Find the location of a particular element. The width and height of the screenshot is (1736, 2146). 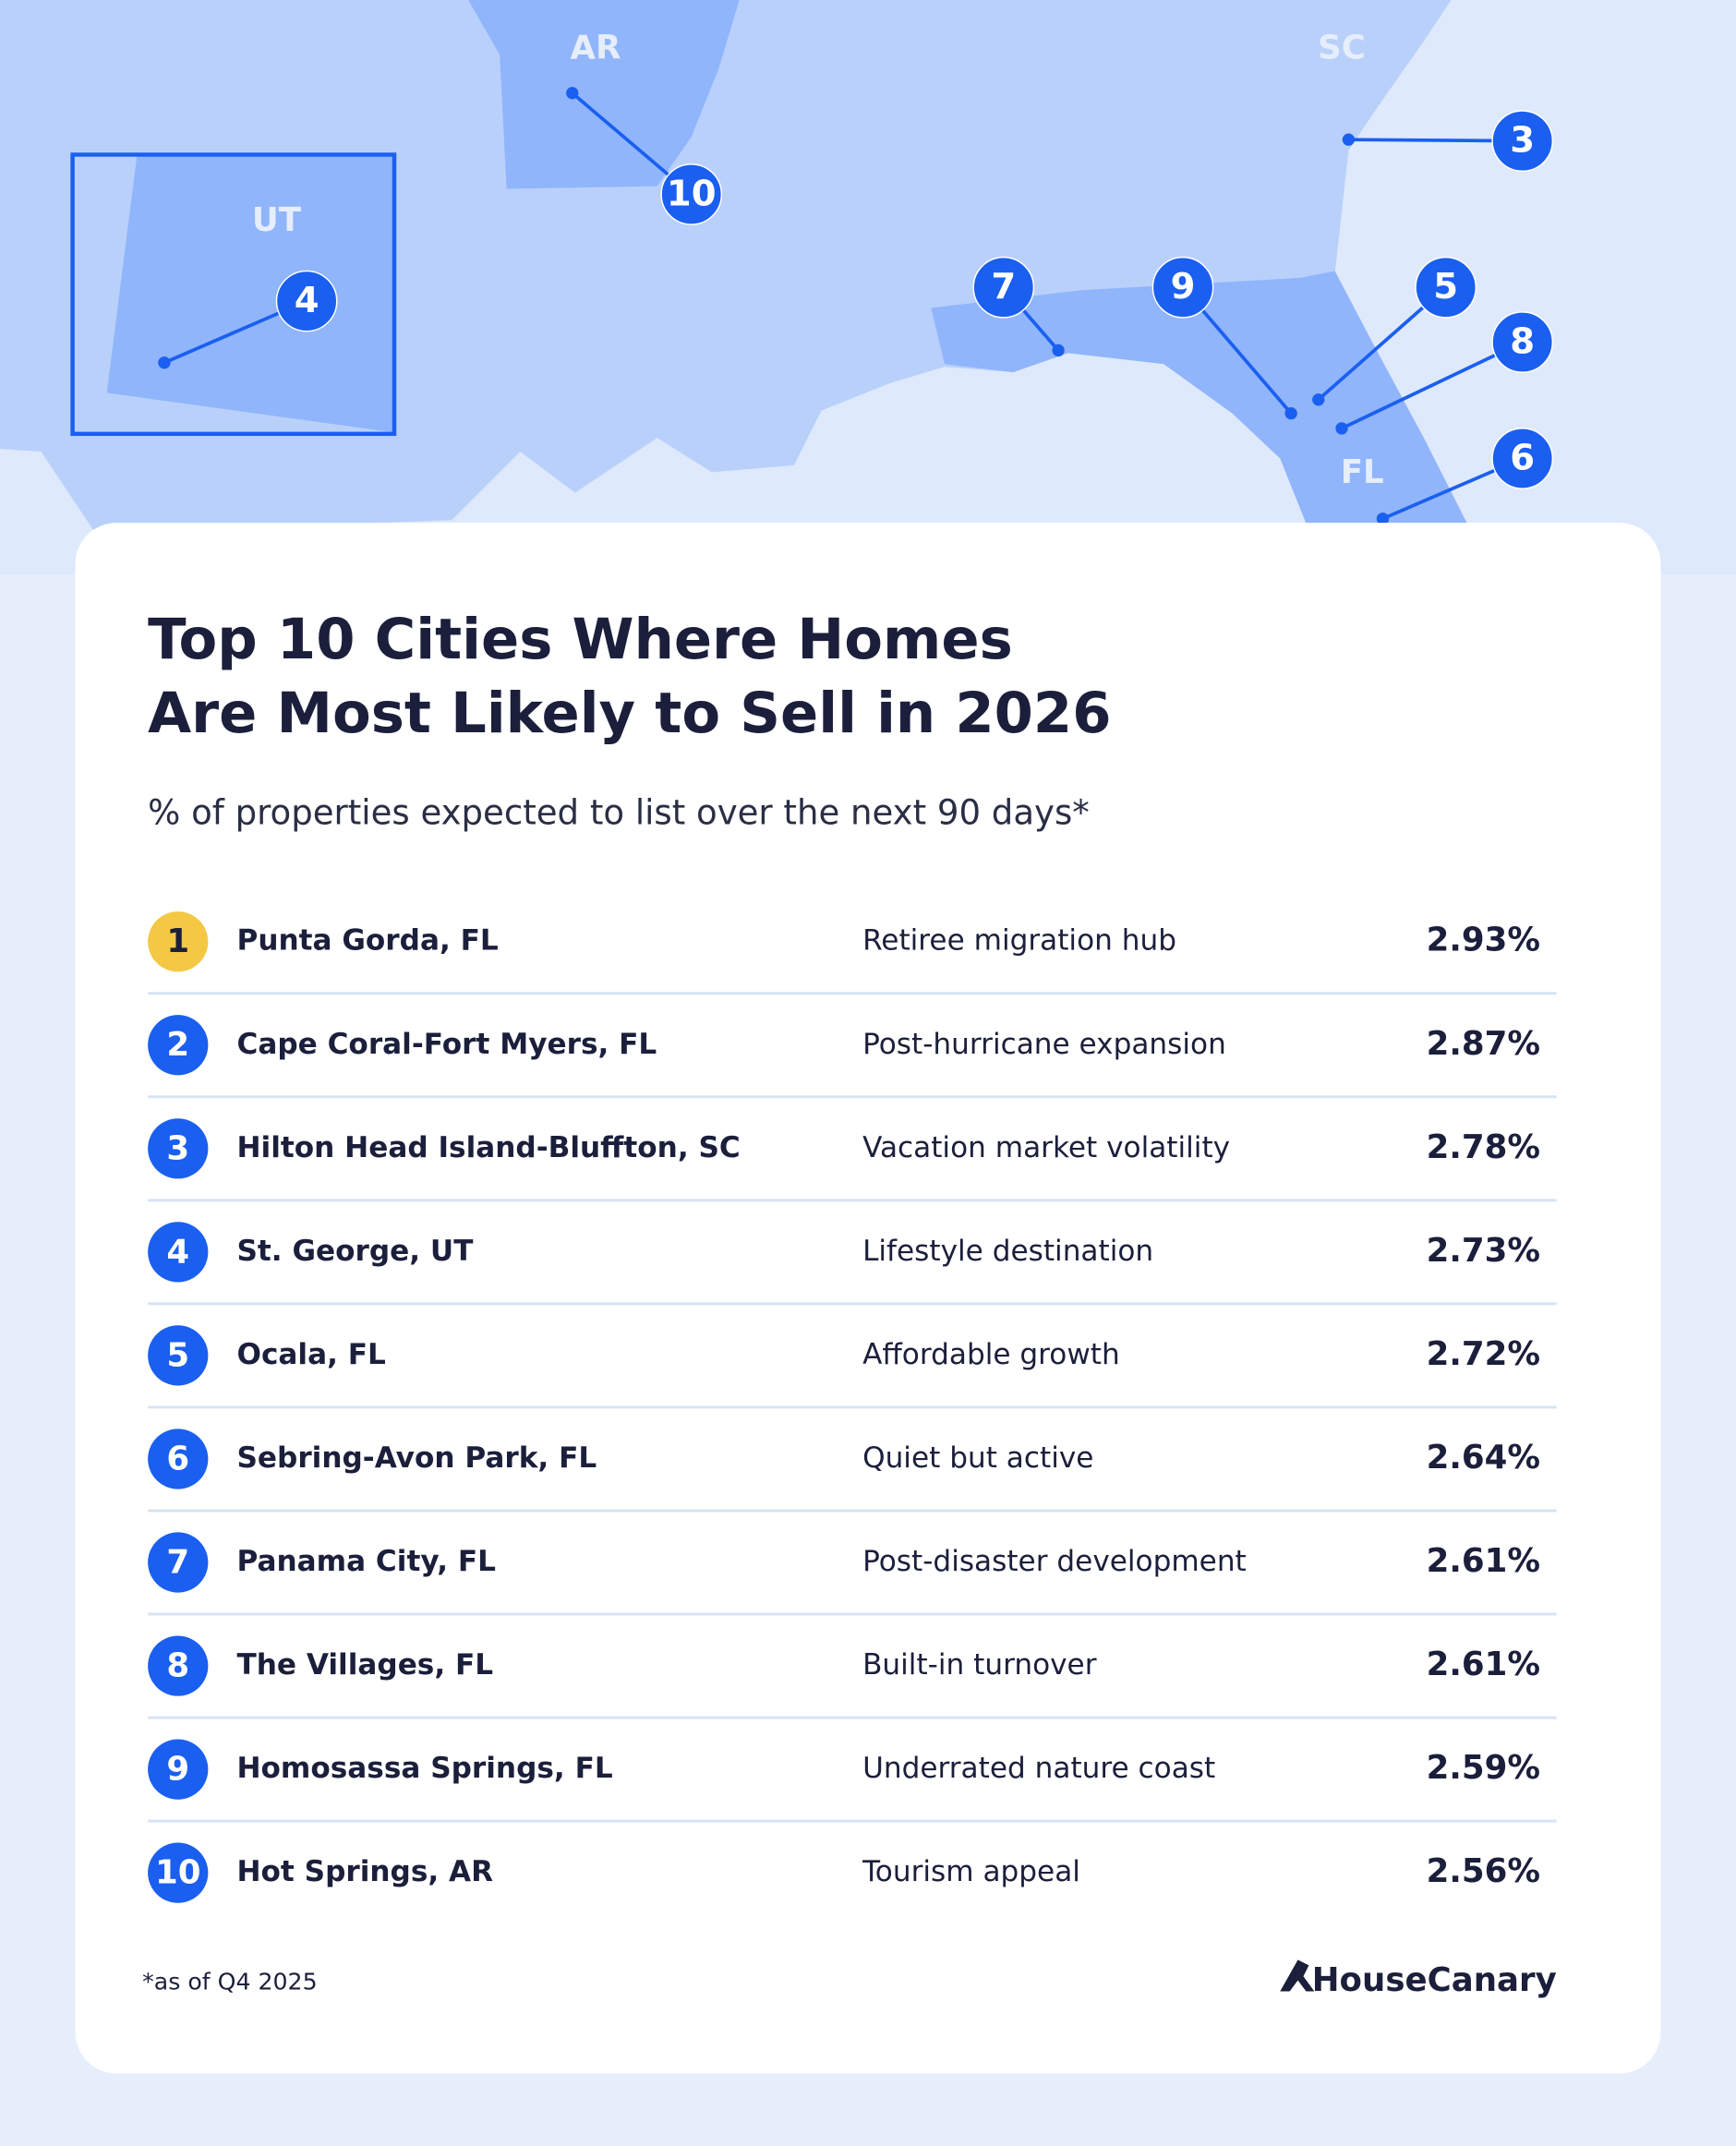

state-ar is located at coordinates (604, 94).